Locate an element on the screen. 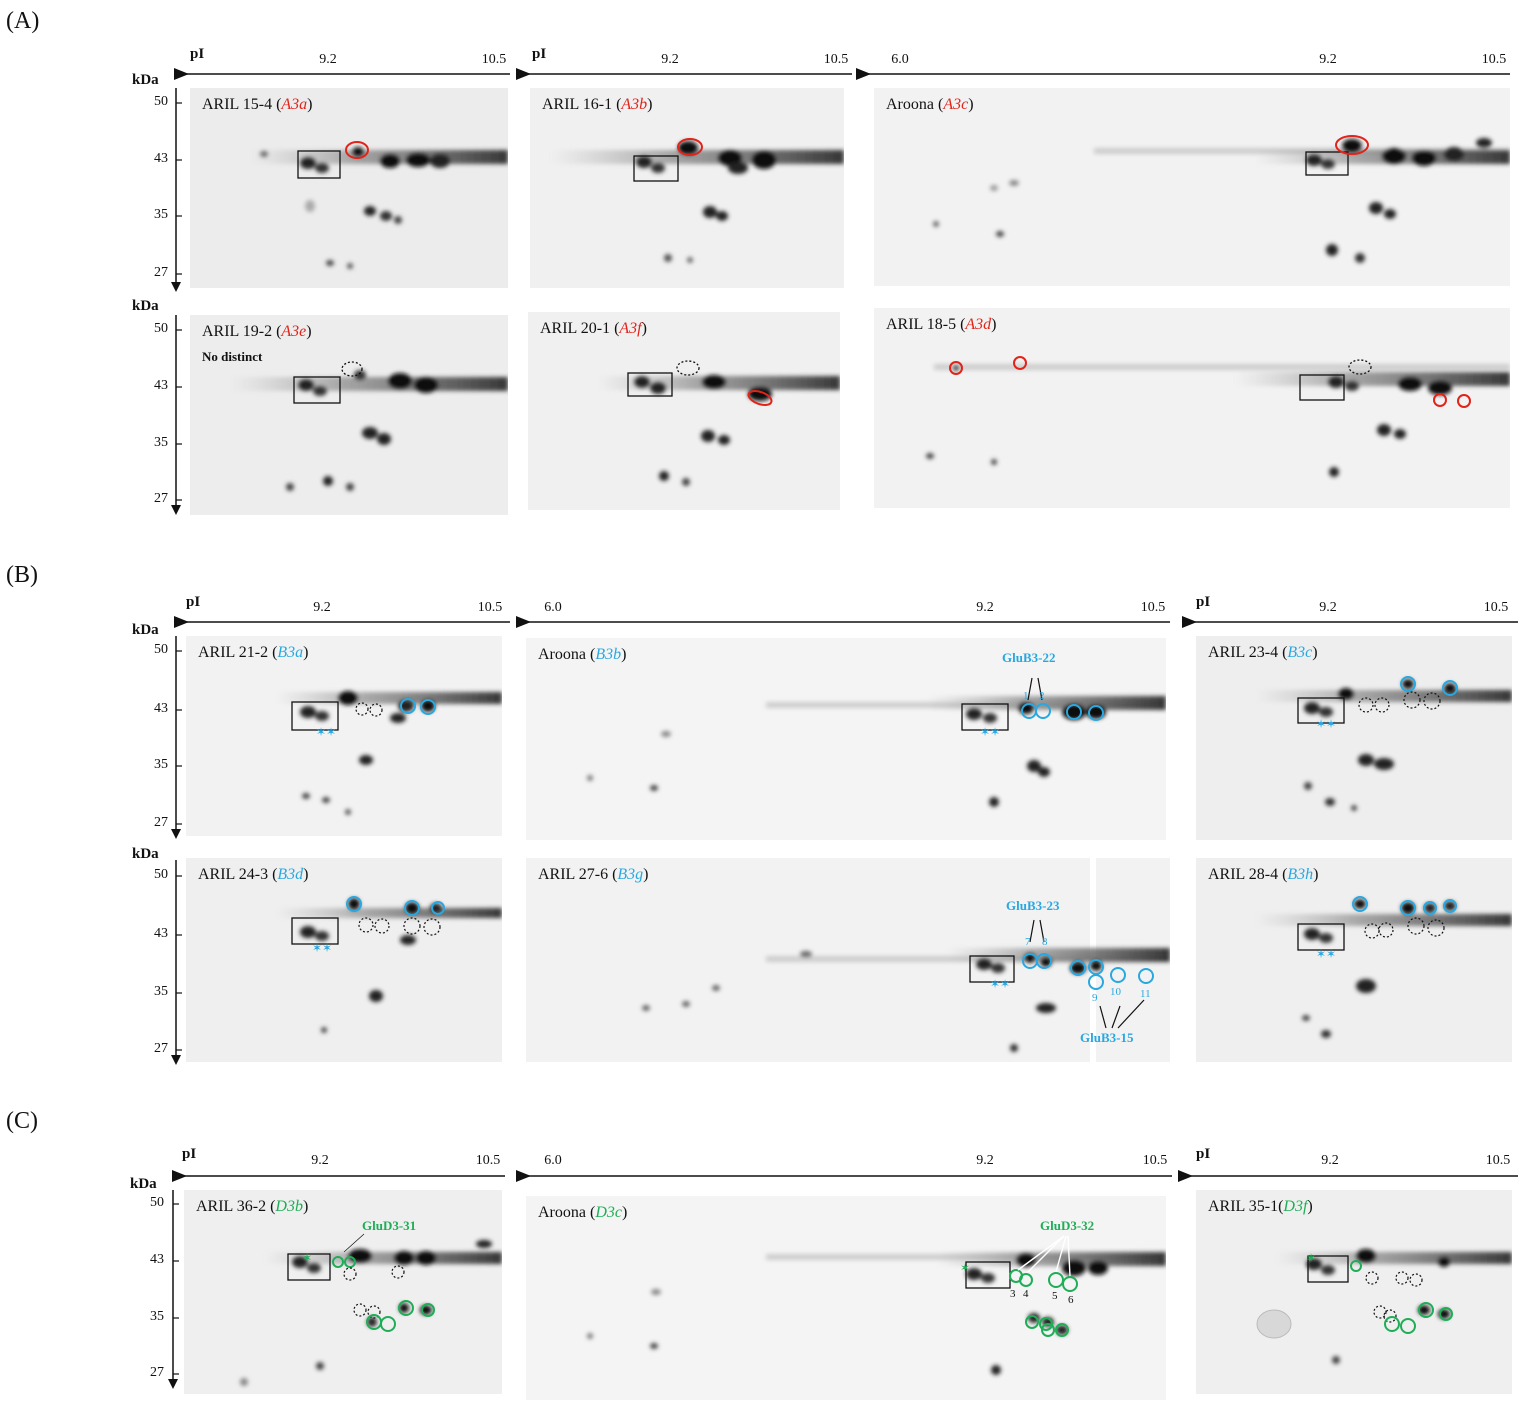 This screenshot has width=1533, height=1418. gel-panel-d3c: ✶ Aroona (D3c) GluD3-32 3 4 5 6 is located at coordinates (846, 1298).